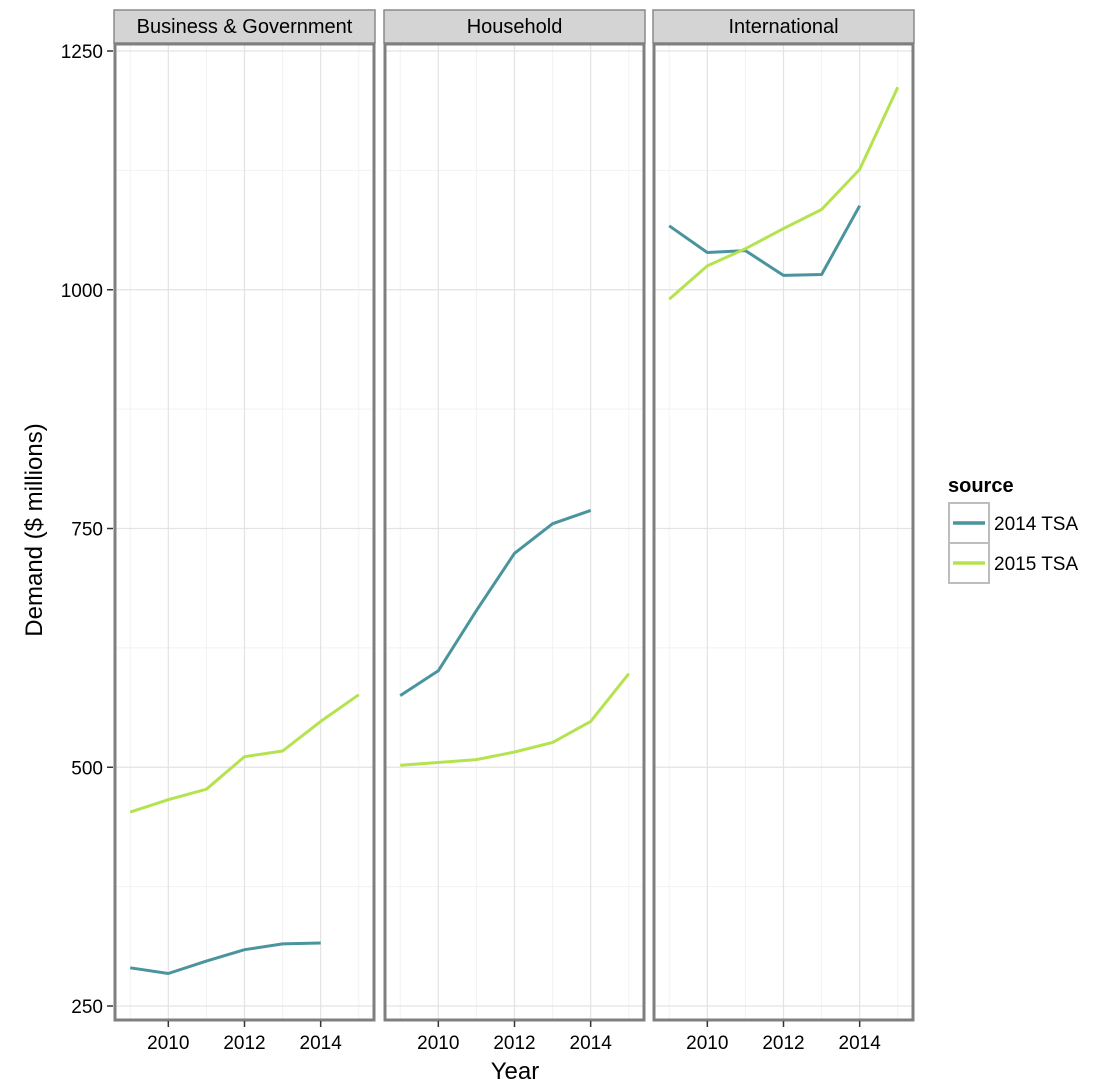 The height and width of the screenshot is (1084, 1104). I want to click on y-axis: 250 500 750 1000 1250, so click(87, 530).